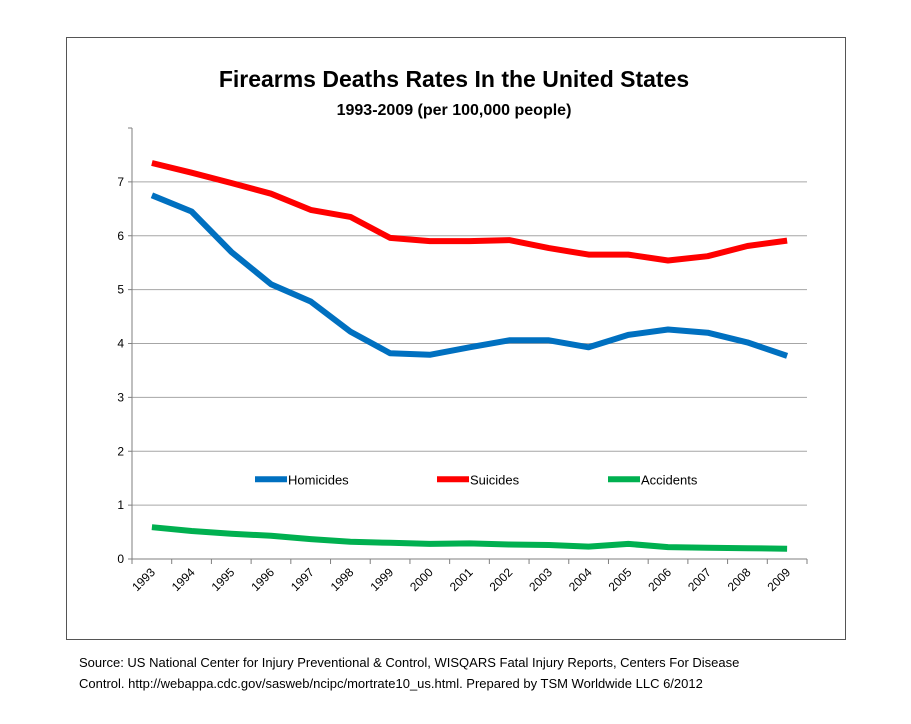  Describe the element at coordinates (540, 579) in the screenshot. I see `x-tick-label: 2003` at that location.